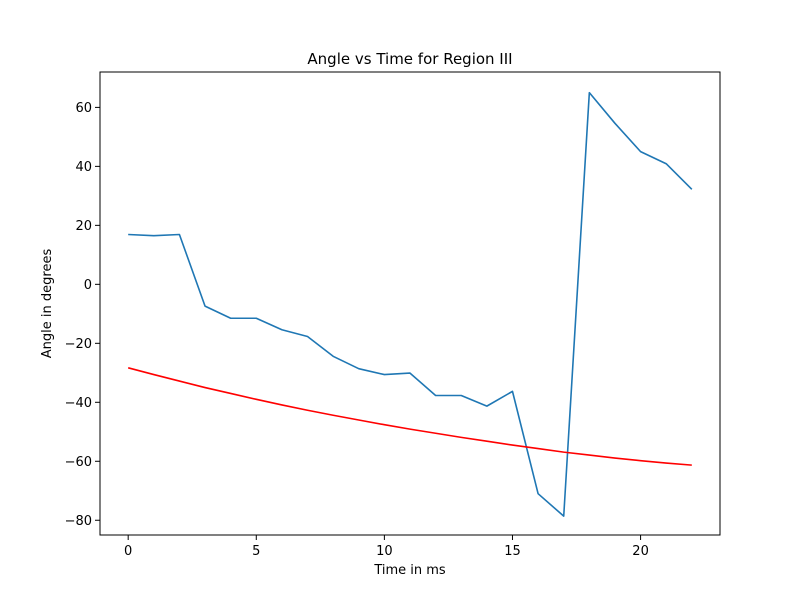 This screenshot has height=600, width=800. Describe the element at coordinates (83, 167) in the screenshot. I see `y-tick-label: 40` at that location.